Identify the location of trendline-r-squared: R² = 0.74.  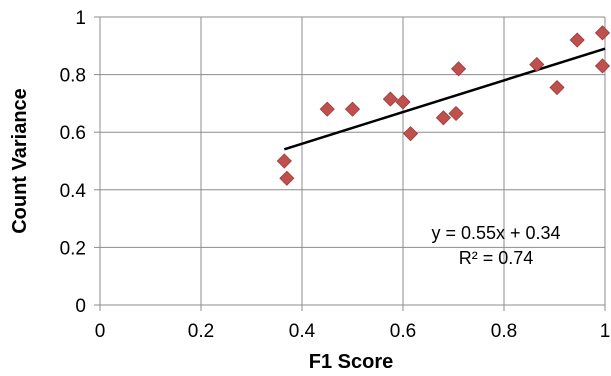
(496, 258).